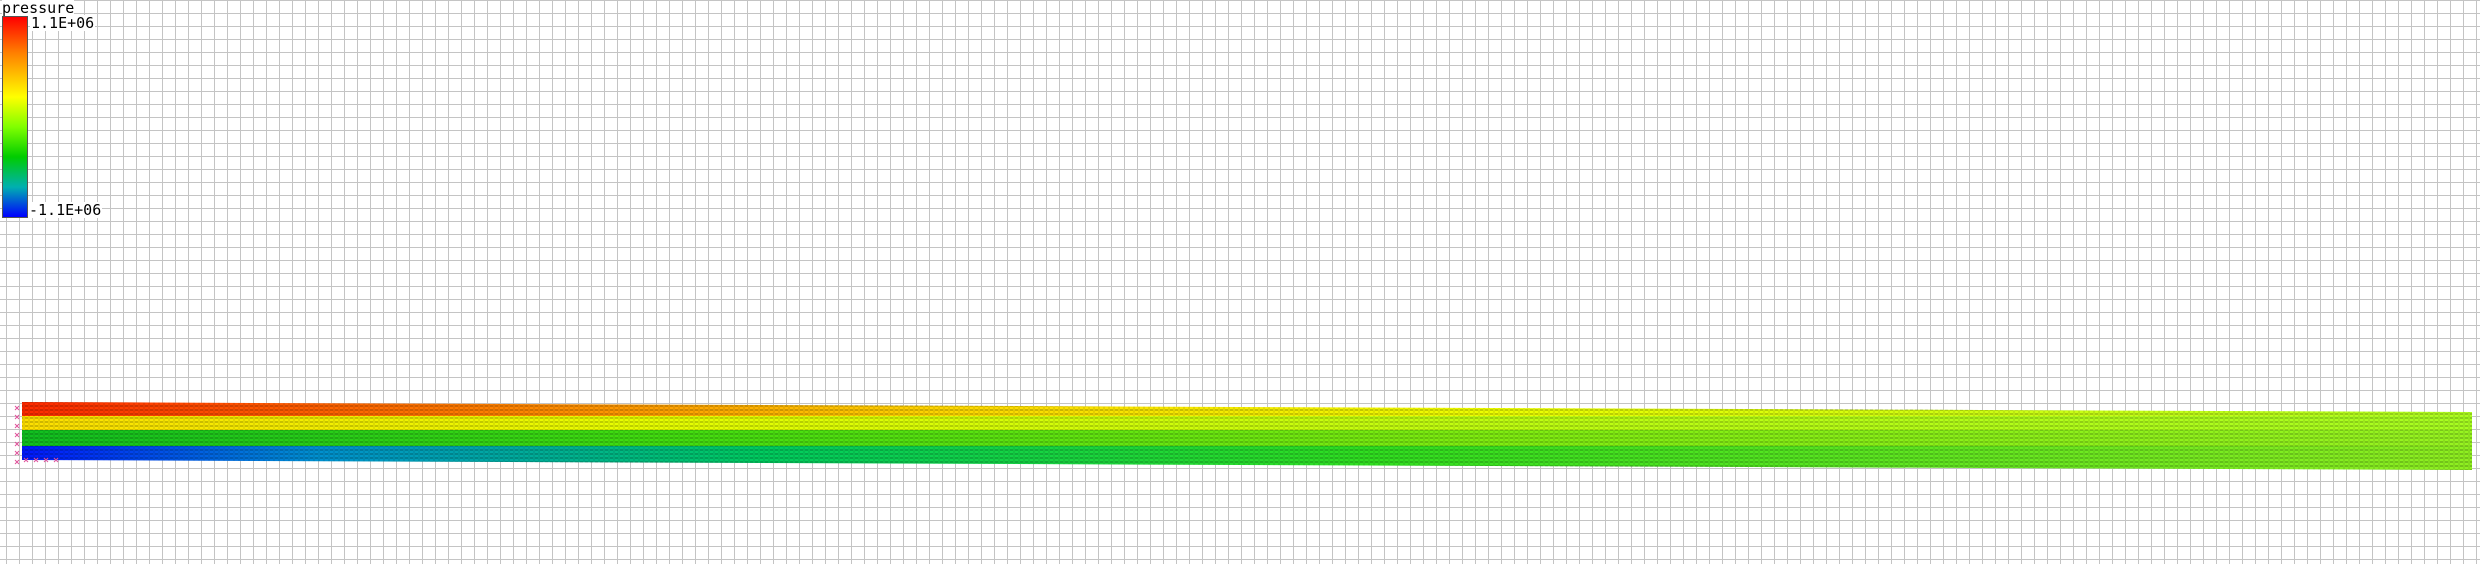  What do you see at coordinates (38, 8) in the screenshot?
I see `legend-title: pressure` at bounding box center [38, 8].